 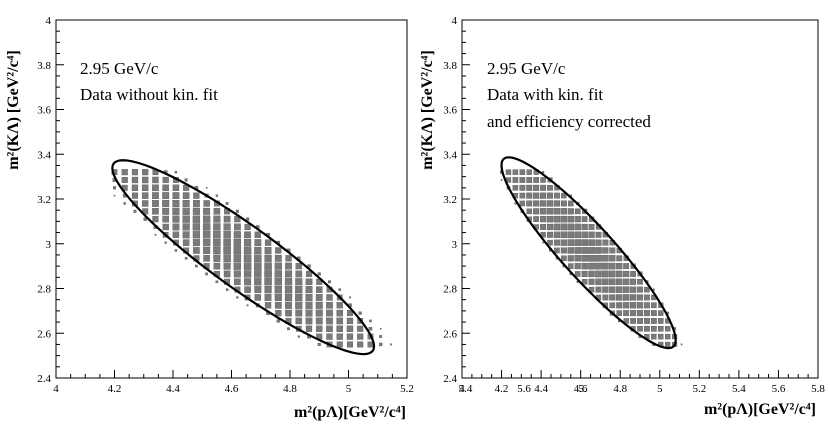 I want to click on right-y-axis-label: m²(KΛ) [GeV²/c⁴], so click(x=427, y=110).